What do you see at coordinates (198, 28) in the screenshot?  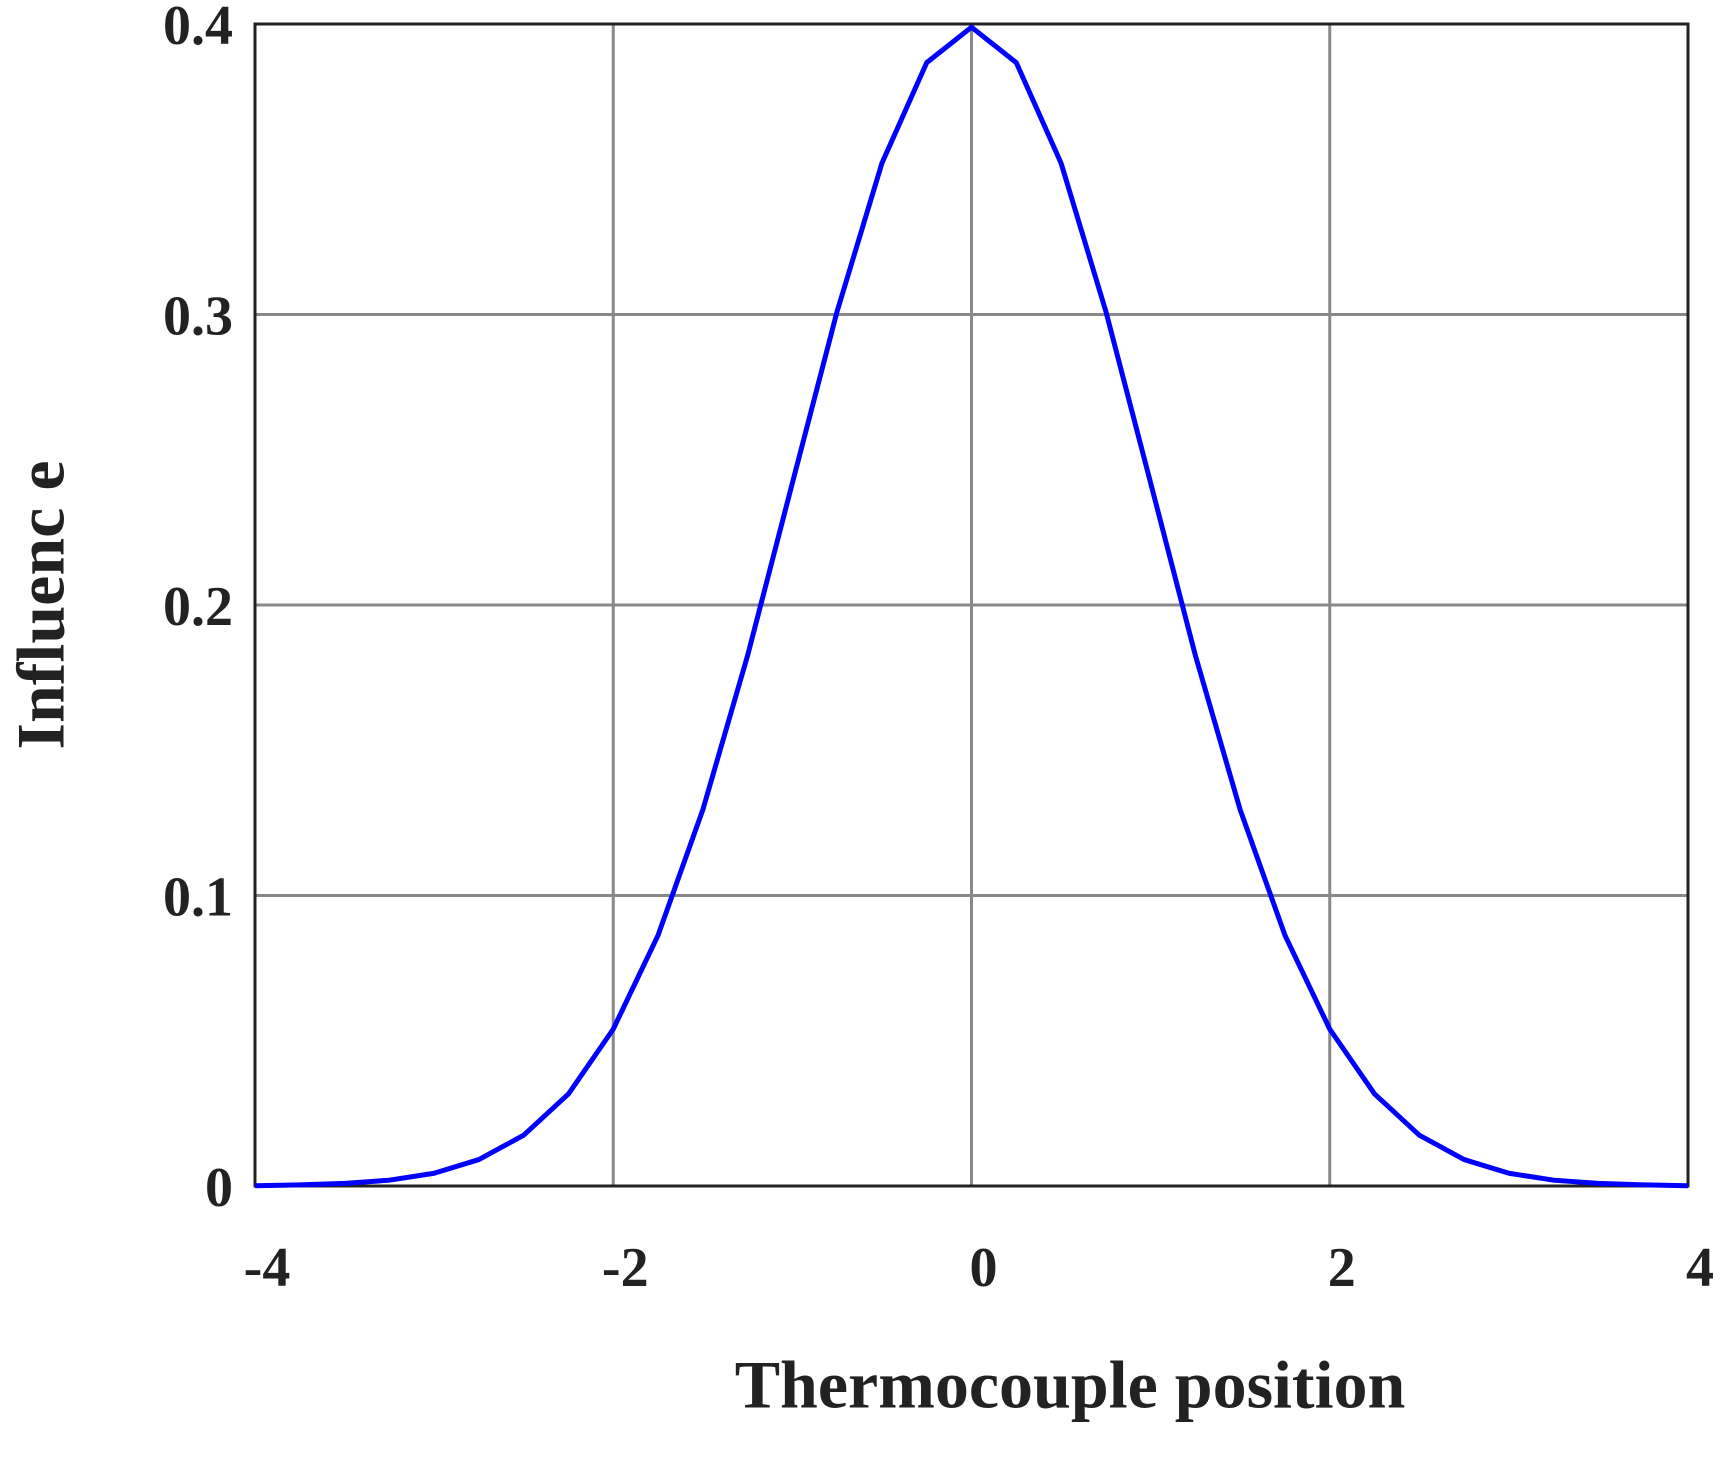 I see `y-tick-label: 0.4` at bounding box center [198, 28].